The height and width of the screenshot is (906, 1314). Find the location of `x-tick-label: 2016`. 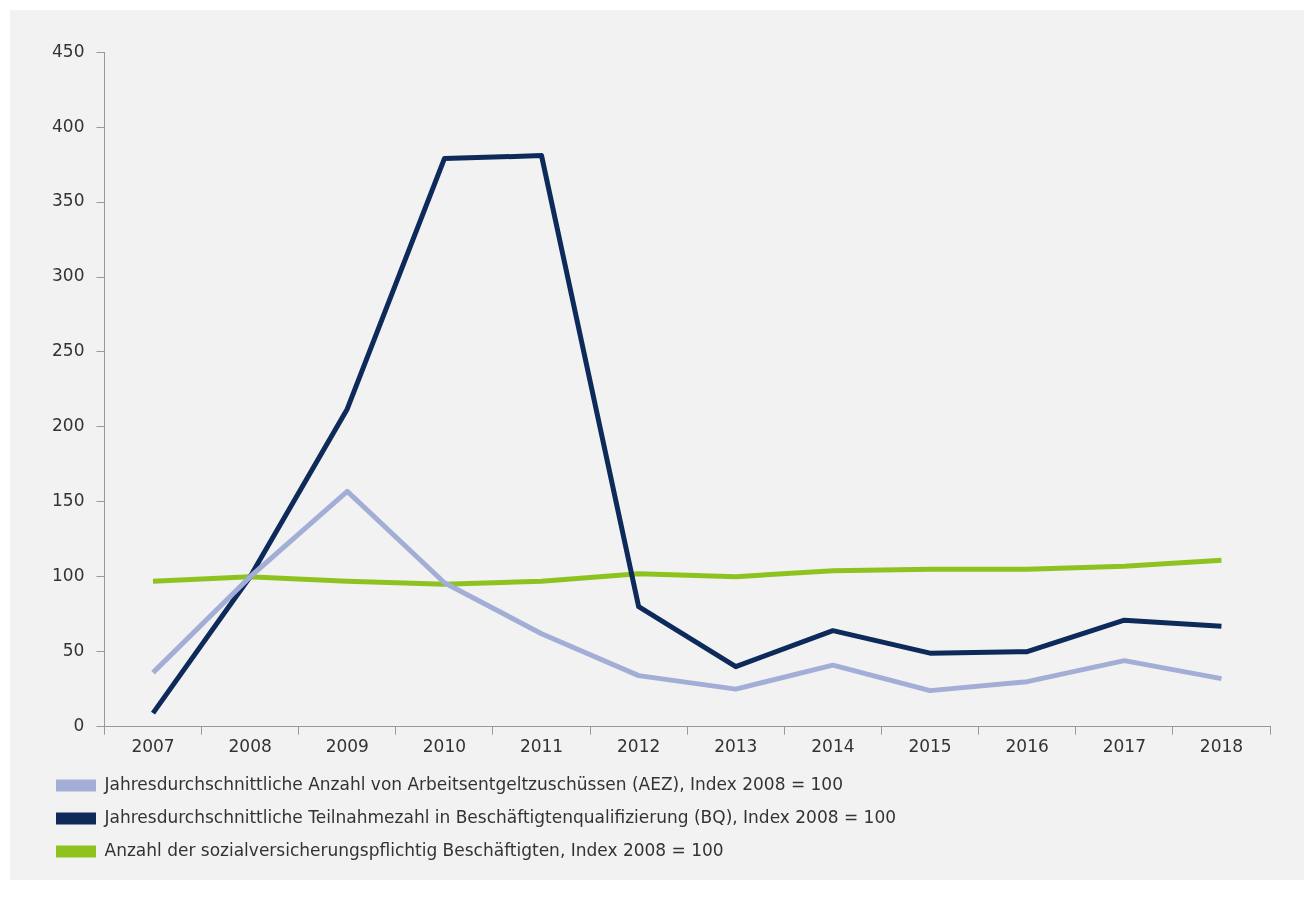

x-tick-label: 2016 is located at coordinates (1027, 746).